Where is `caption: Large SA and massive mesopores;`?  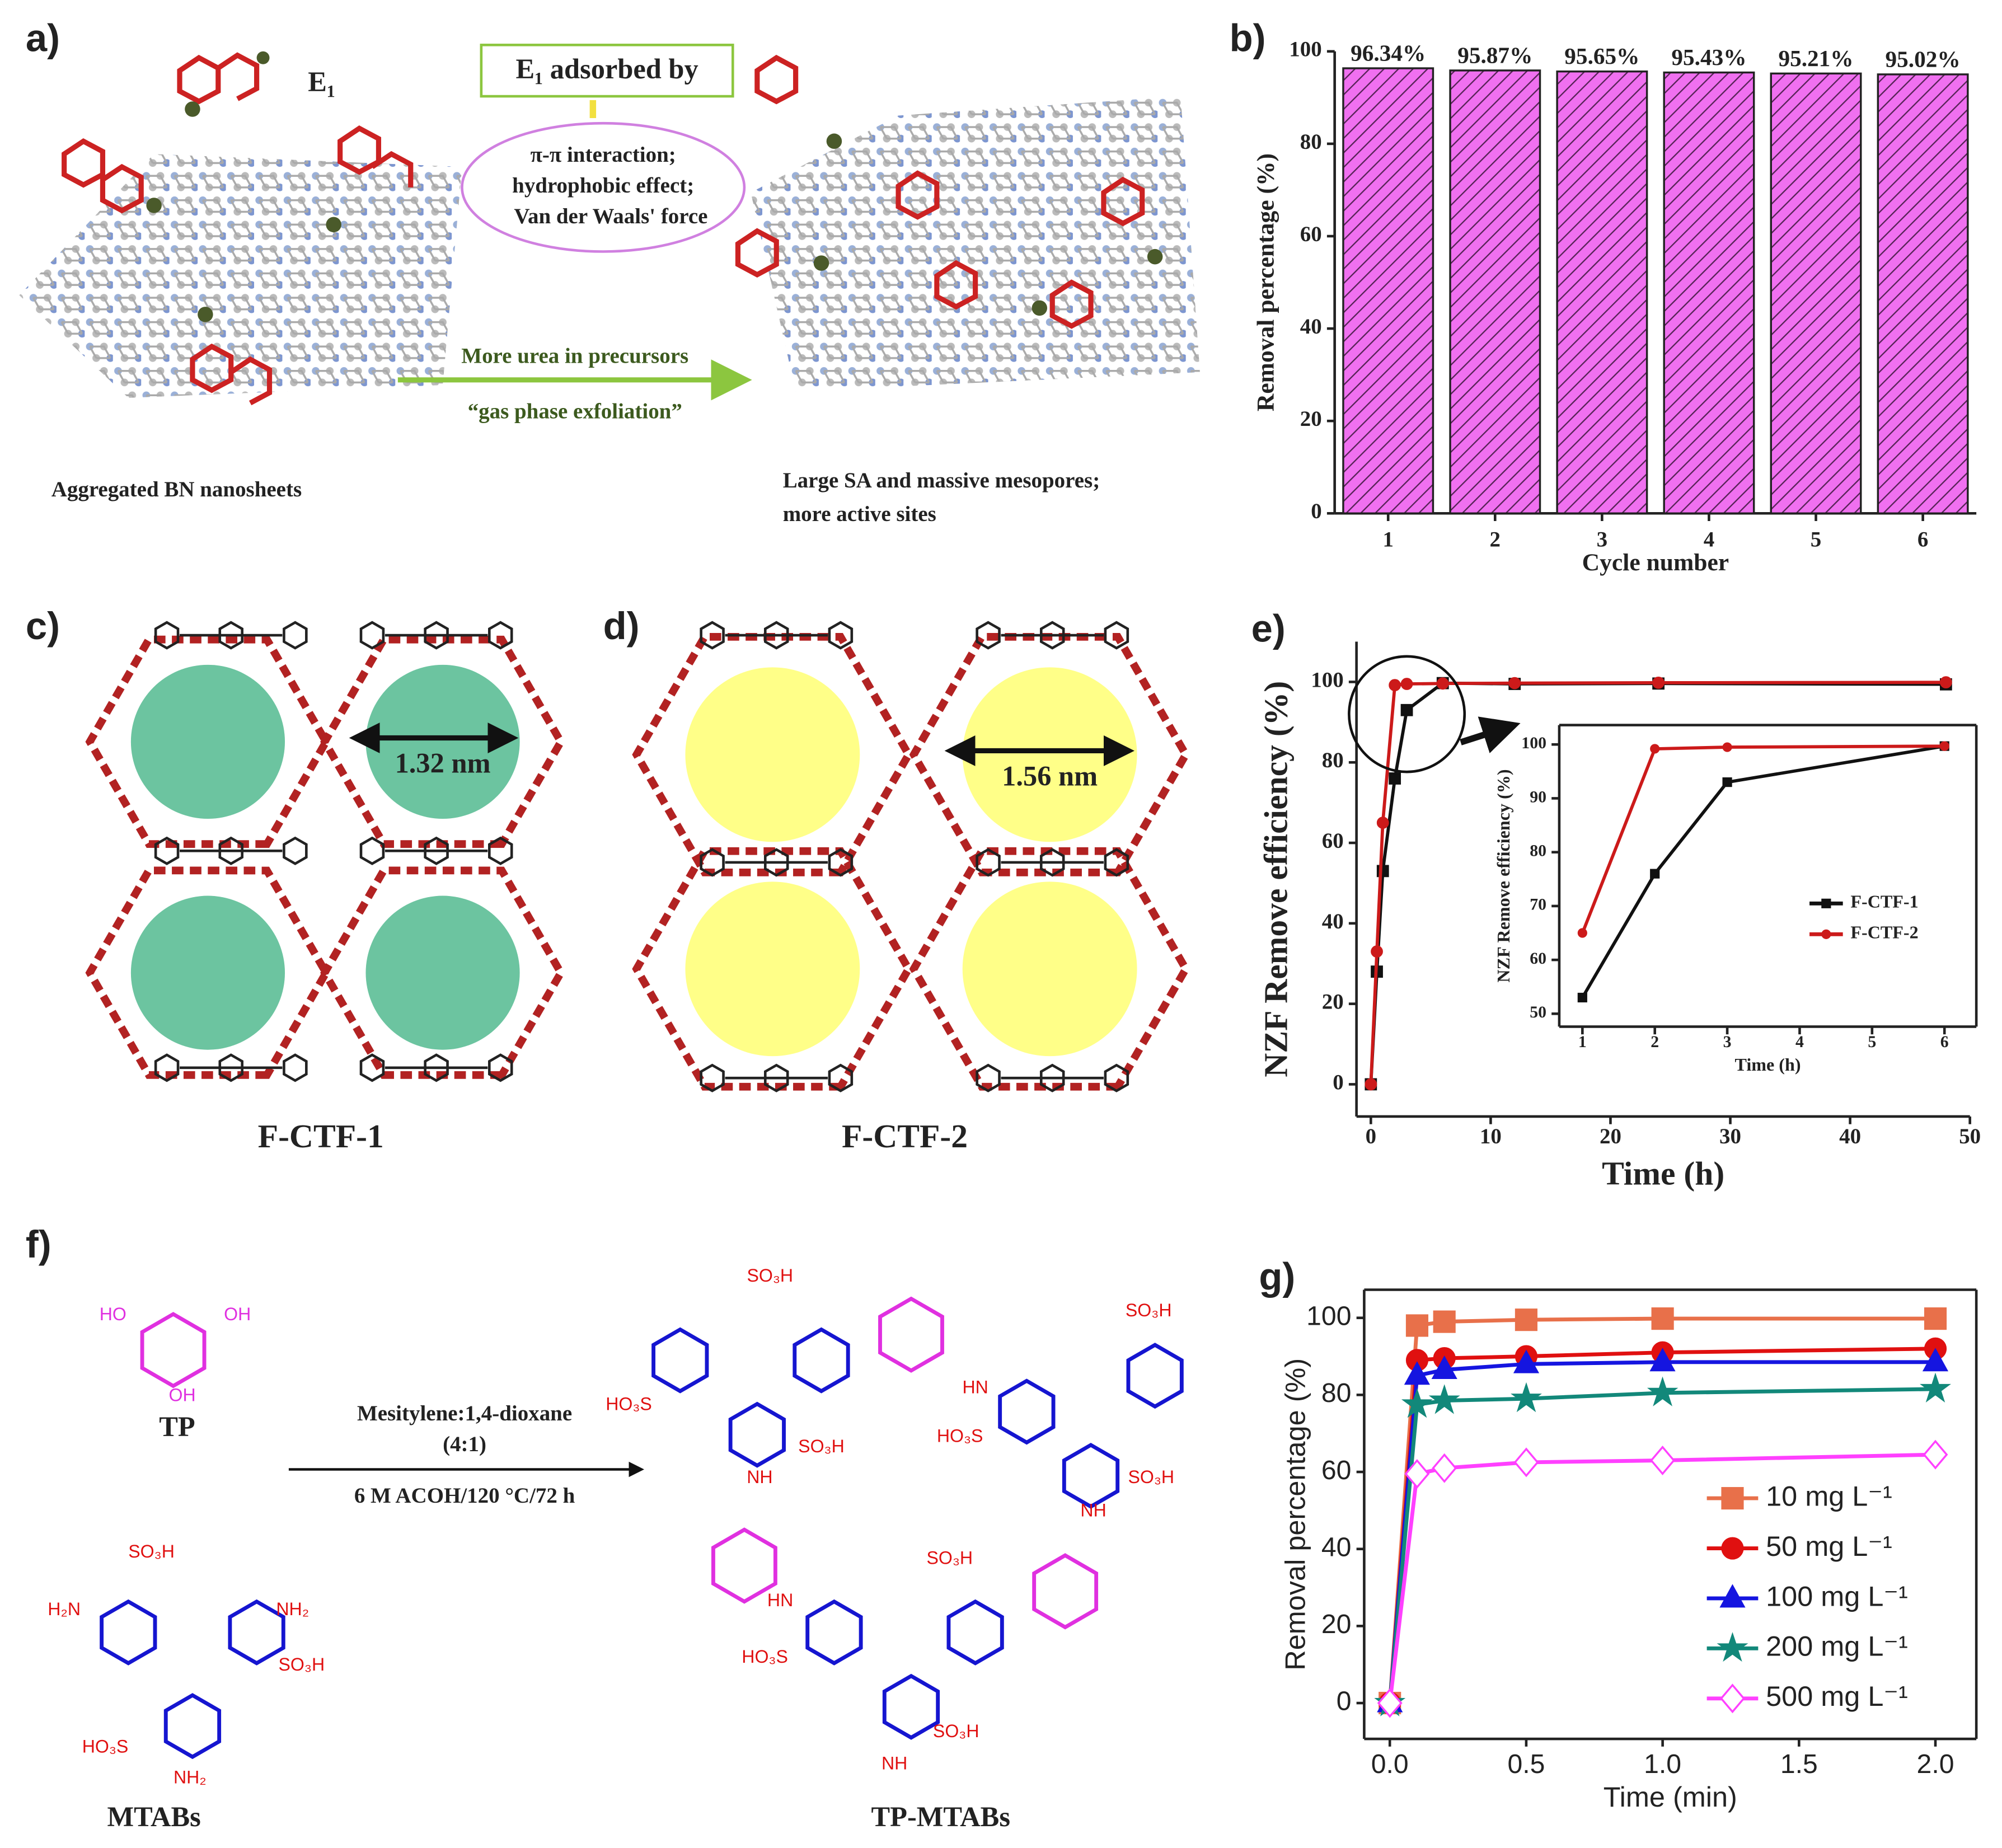 caption: Large SA and massive mesopores; is located at coordinates (941, 481).